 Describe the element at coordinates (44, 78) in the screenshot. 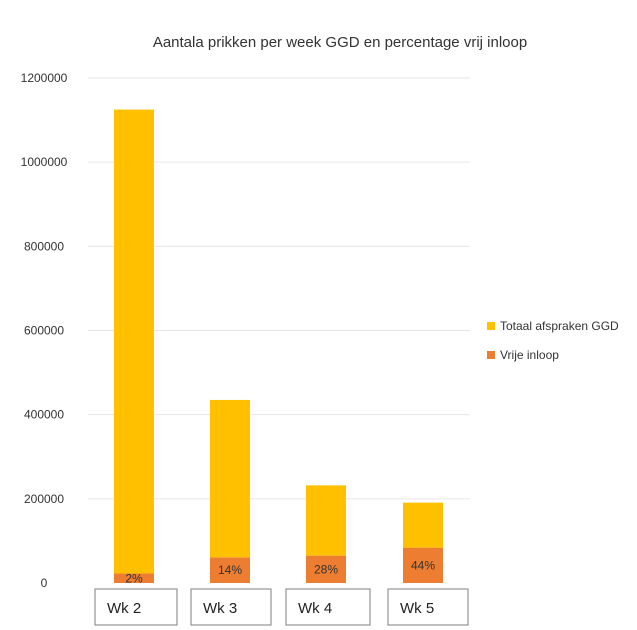

I see `y-tick-label: 1200000` at that location.